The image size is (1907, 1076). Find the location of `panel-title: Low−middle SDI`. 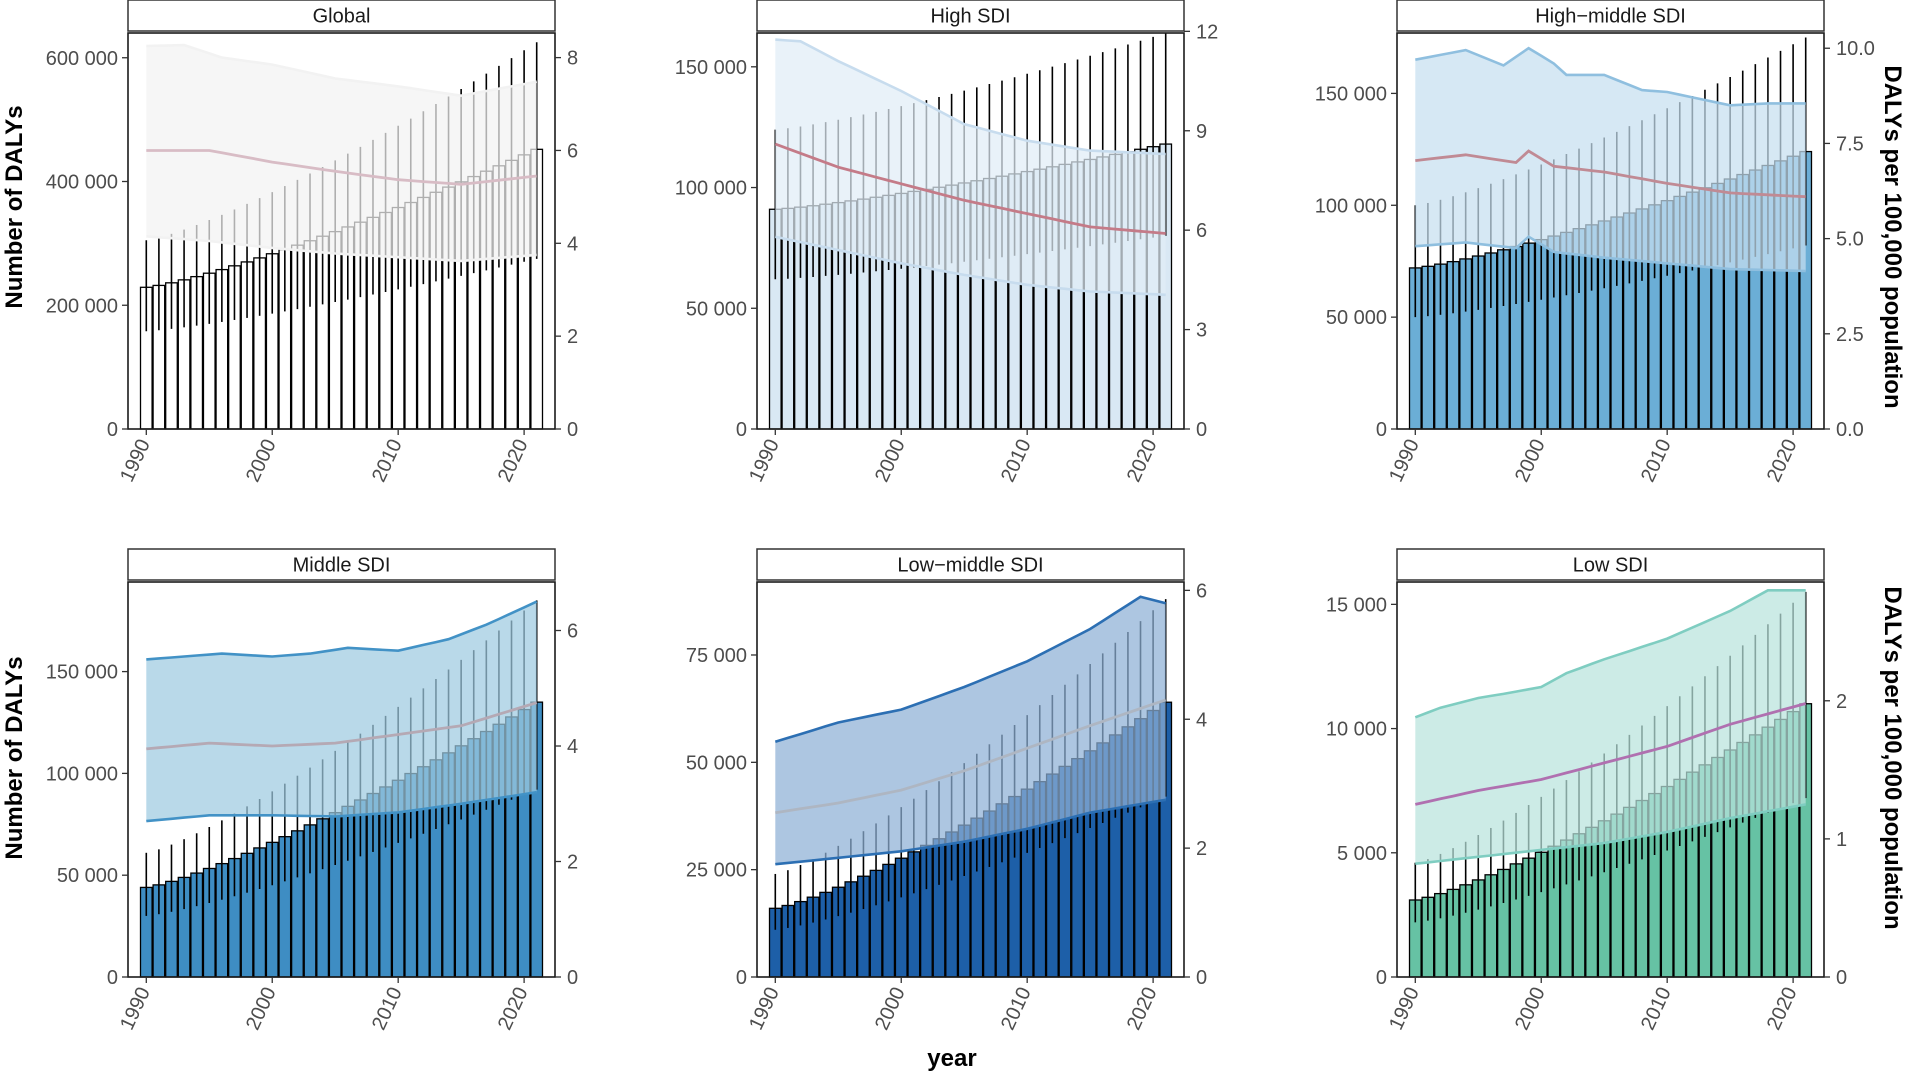

panel-title: Low−middle SDI is located at coordinates (970, 566).